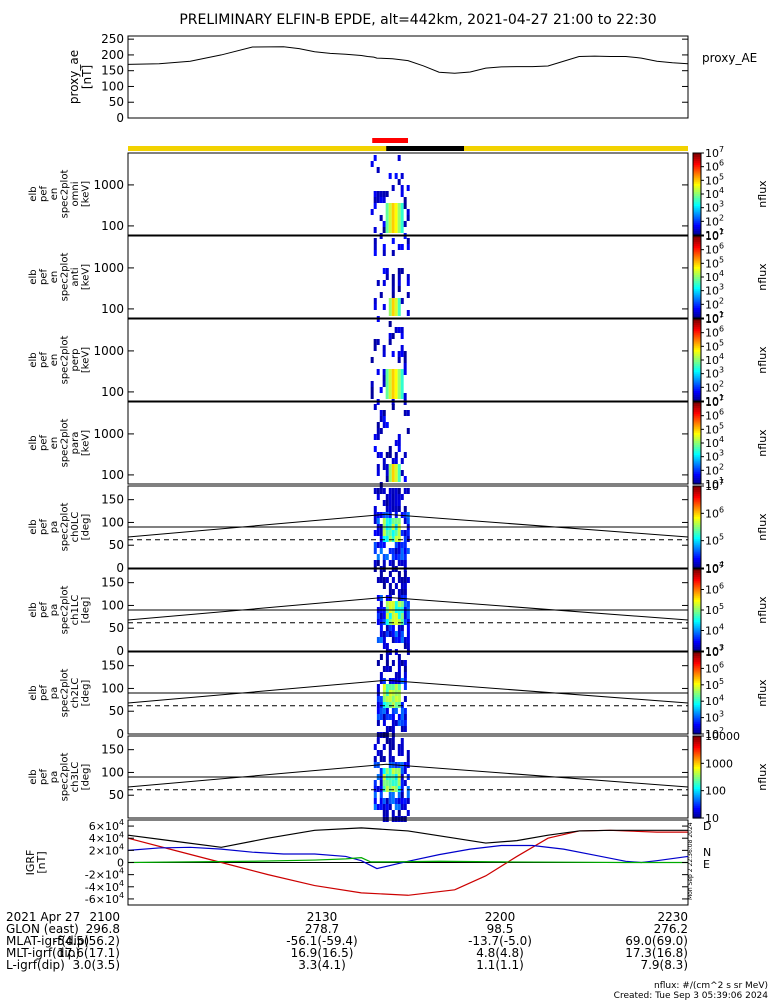  I want to click on footer-row-value: 3.3(4.1), so click(322, 965).